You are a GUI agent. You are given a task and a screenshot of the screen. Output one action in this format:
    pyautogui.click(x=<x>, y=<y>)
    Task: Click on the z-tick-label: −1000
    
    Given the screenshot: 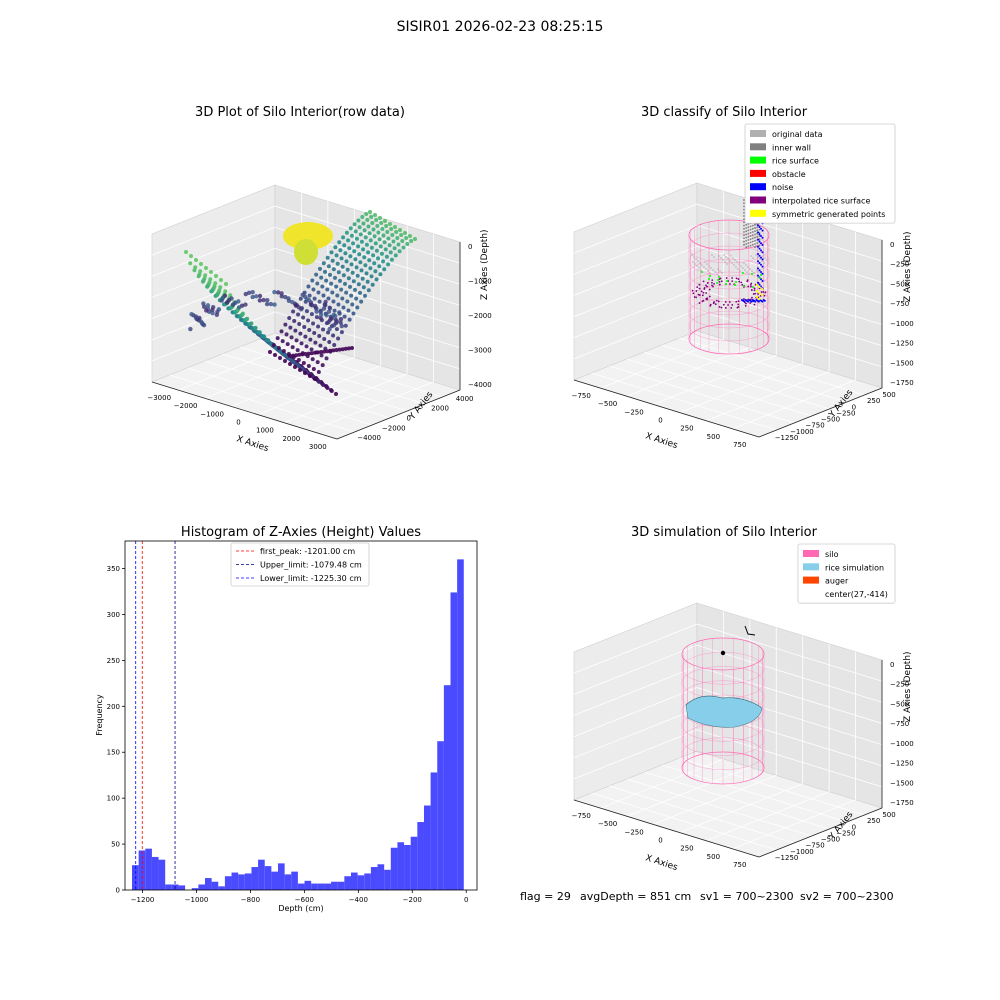 What is the action you would take?
    pyautogui.click(x=902, y=324)
    